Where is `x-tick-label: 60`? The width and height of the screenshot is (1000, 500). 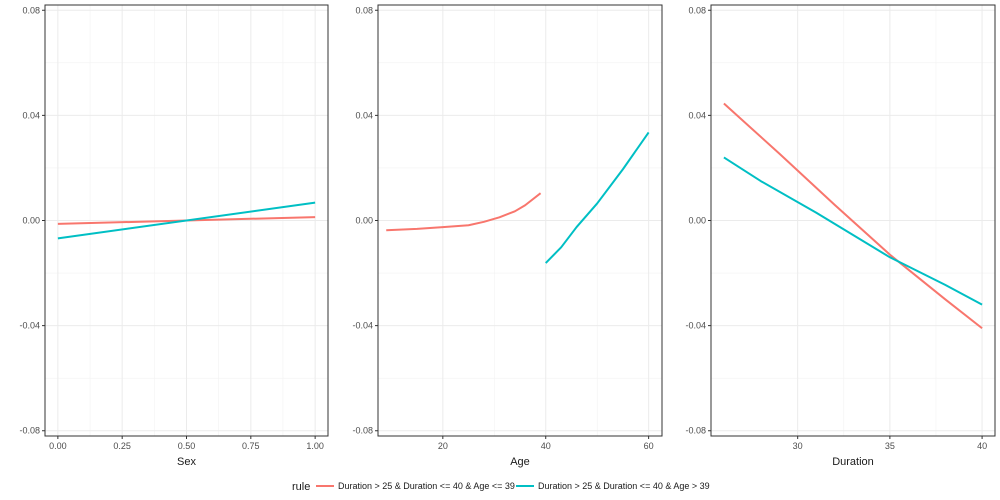
x-tick-label: 60 is located at coordinates (649, 446).